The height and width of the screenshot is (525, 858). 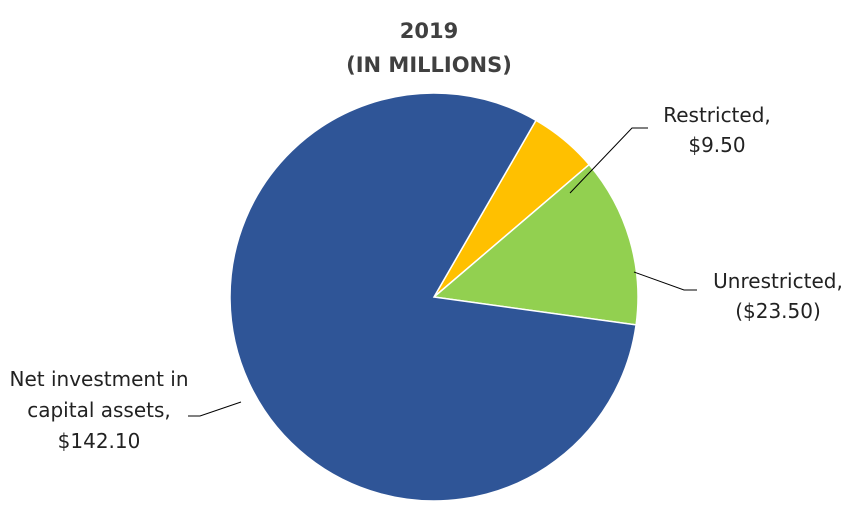 What do you see at coordinates (429, 31) in the screenshot?
I see `chart-title-year: 2019` at bounding box center [429, 31].